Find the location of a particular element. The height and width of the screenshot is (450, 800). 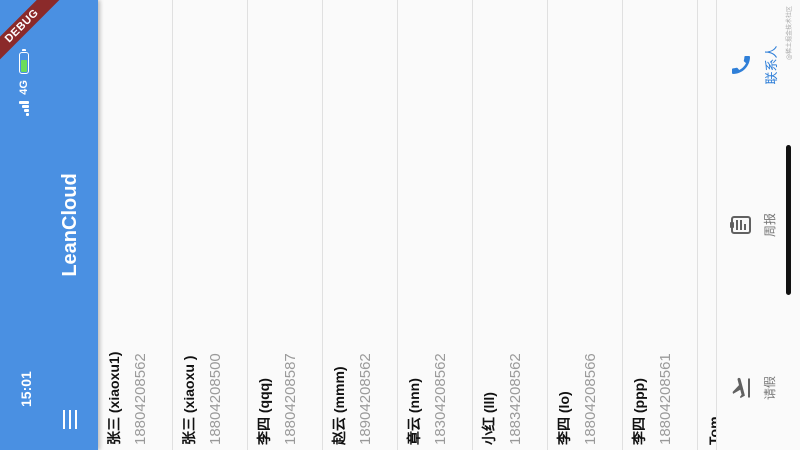

contact-name: 李四 (lo) is located at coordinates (564, 418).